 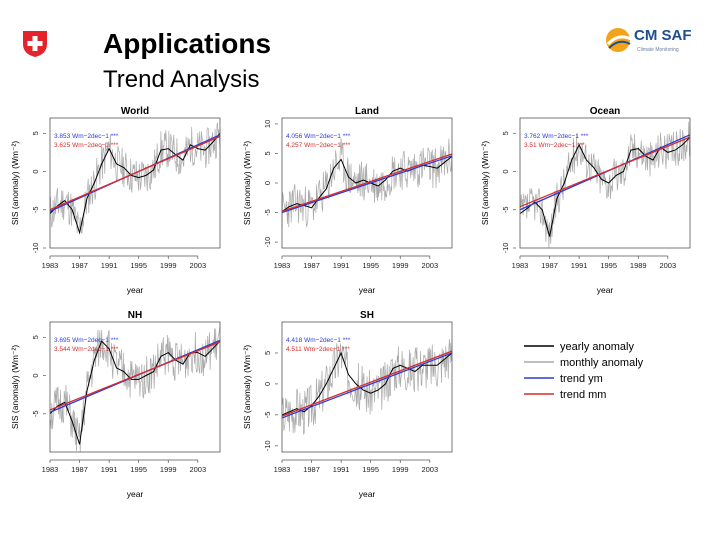 I want to click on y-tick-label: 10, so click(x=267, y=124).